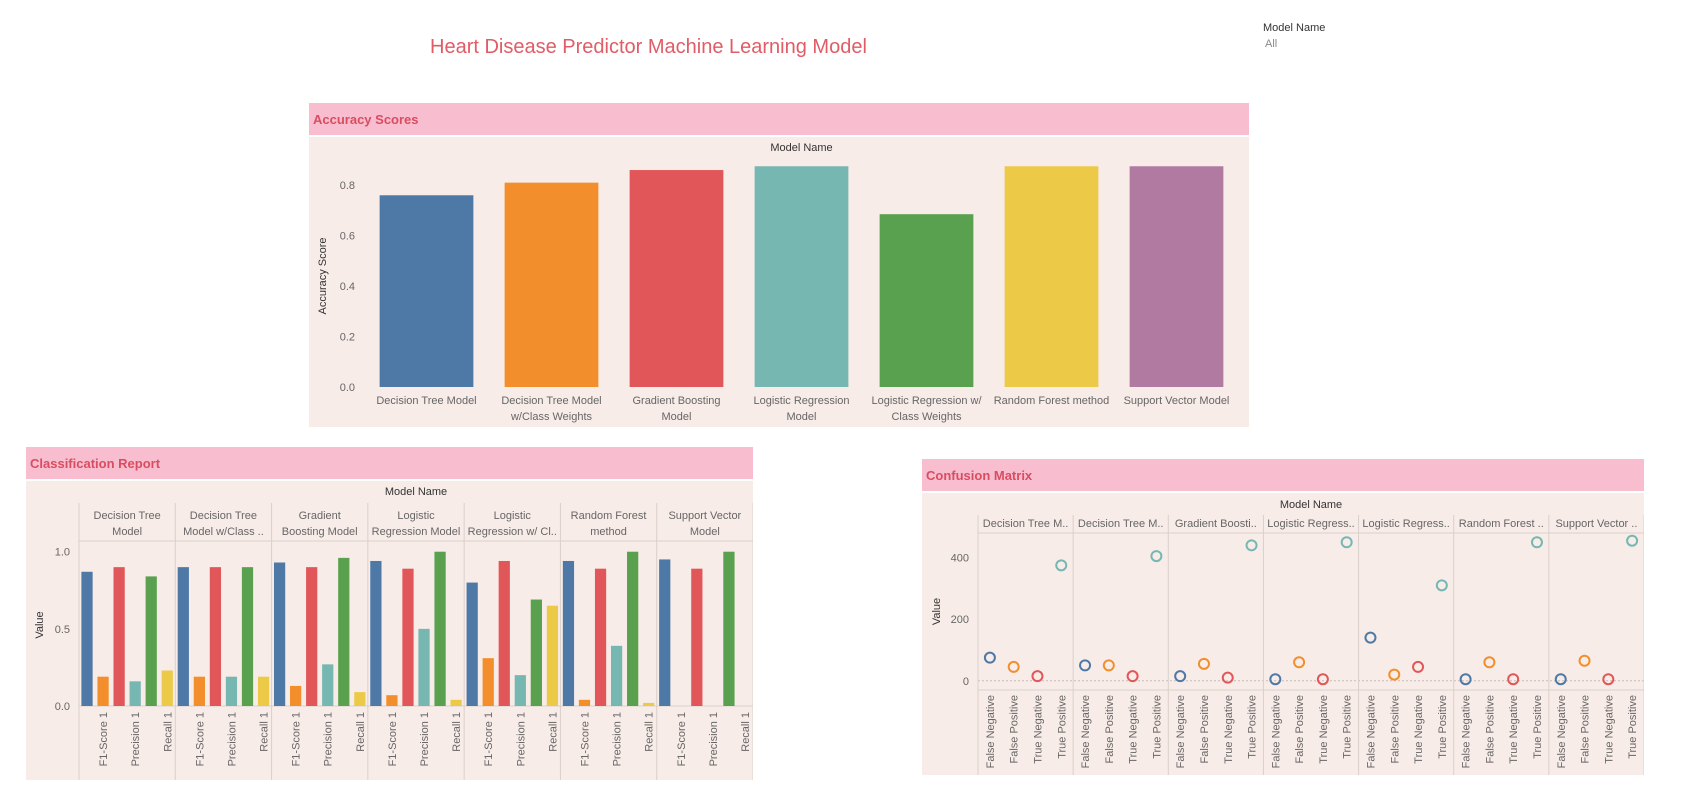  Describe the element at coordinates (512, 532) in the screenshot. I see `group-header: Regression w/ Cl..` at that location.